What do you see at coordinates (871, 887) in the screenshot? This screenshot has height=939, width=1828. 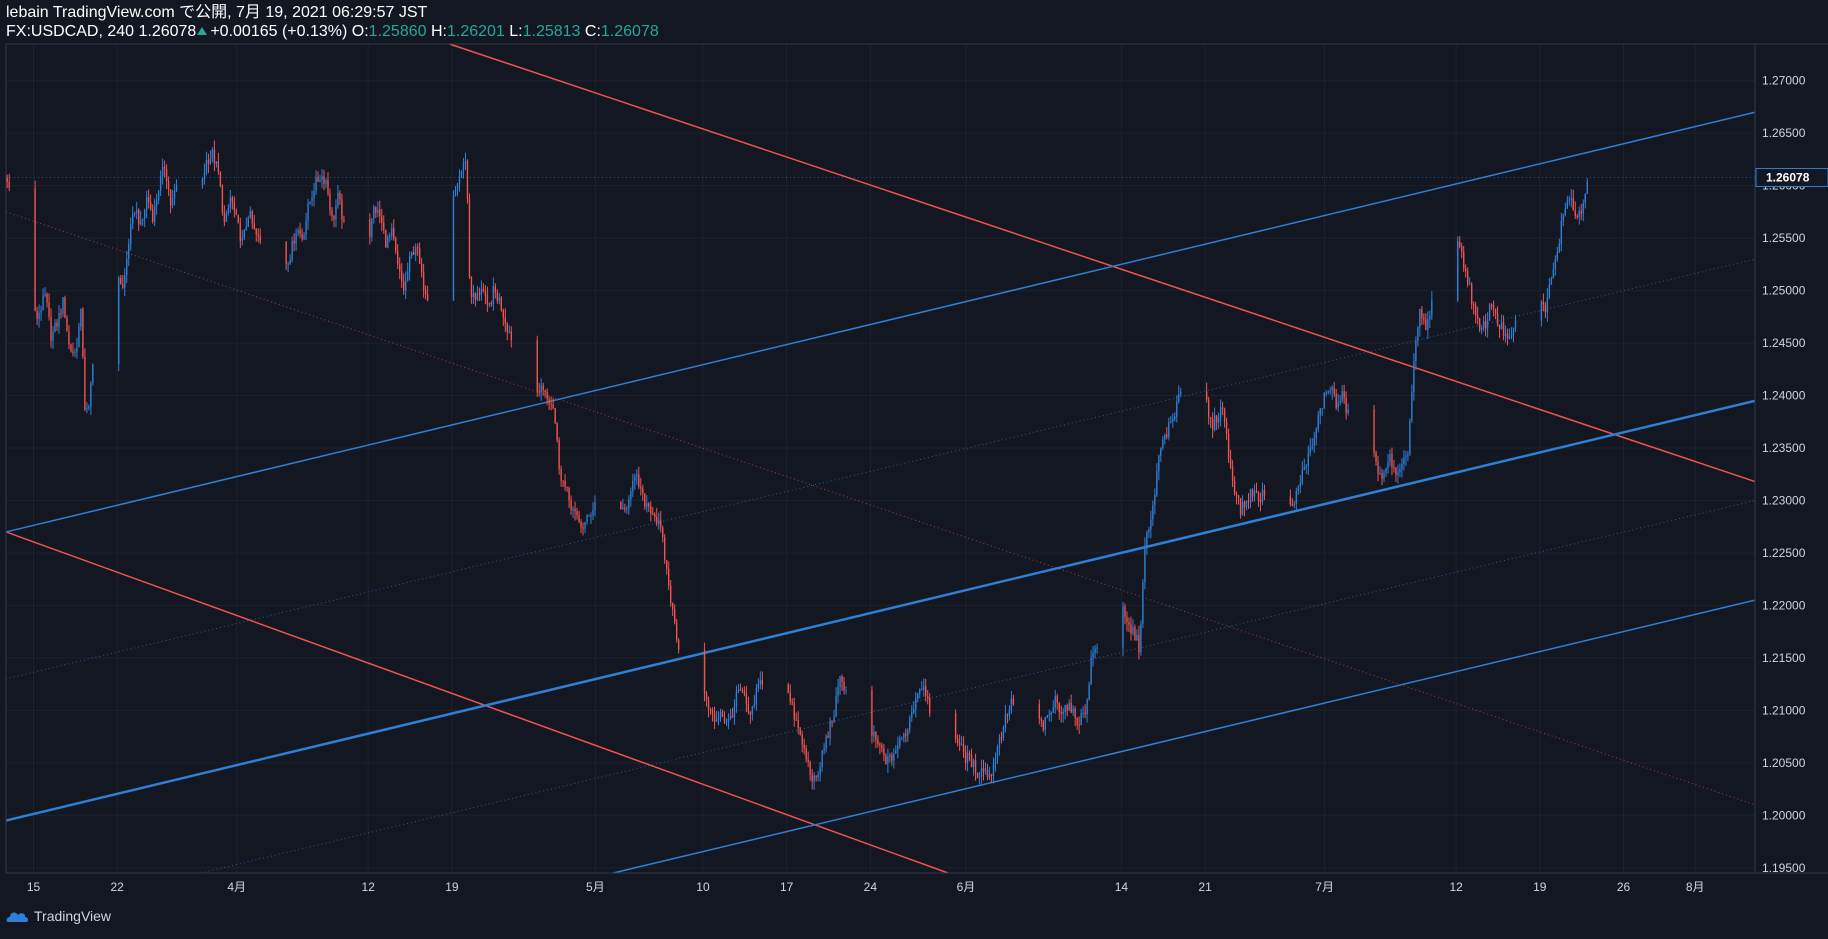 I see `time-tick-label: 24` at bounding box center [871, 887].